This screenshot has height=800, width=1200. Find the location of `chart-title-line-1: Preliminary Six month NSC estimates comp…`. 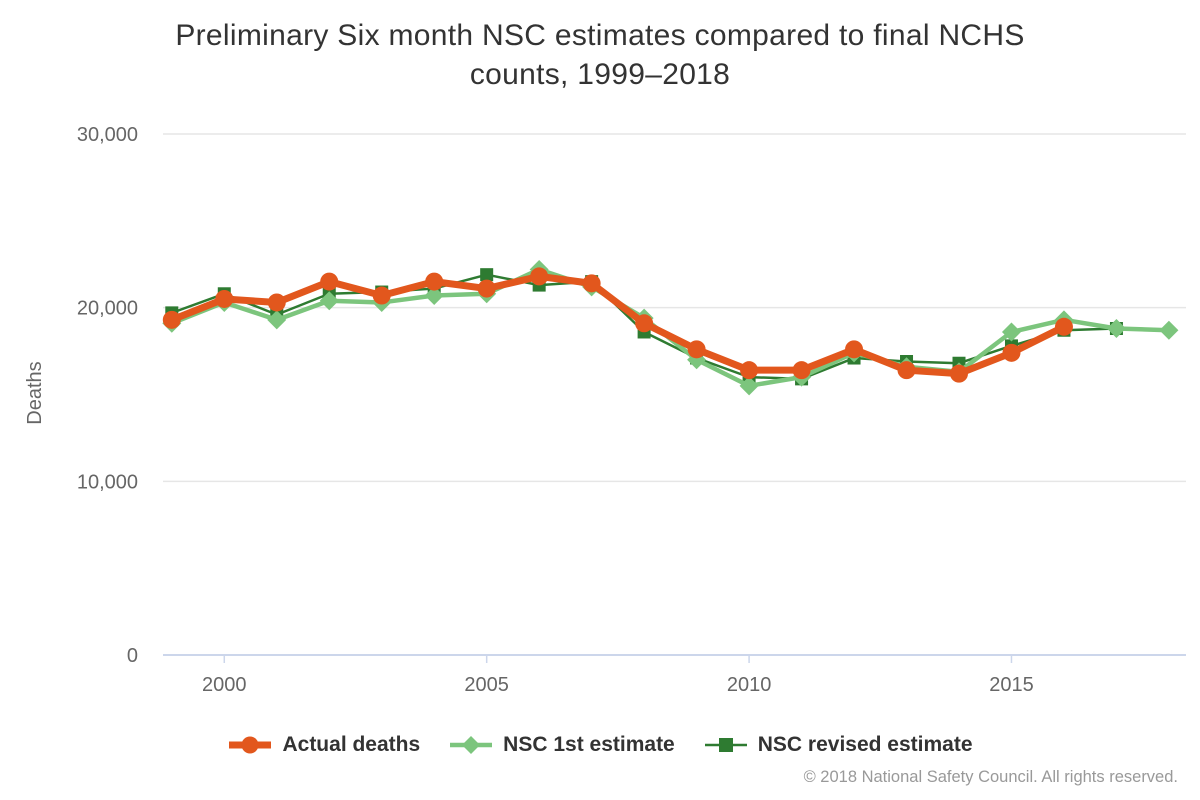

chart-title-line-1: Preliminary Six month NSC estimates comp… is located at coordinates (600, 35).